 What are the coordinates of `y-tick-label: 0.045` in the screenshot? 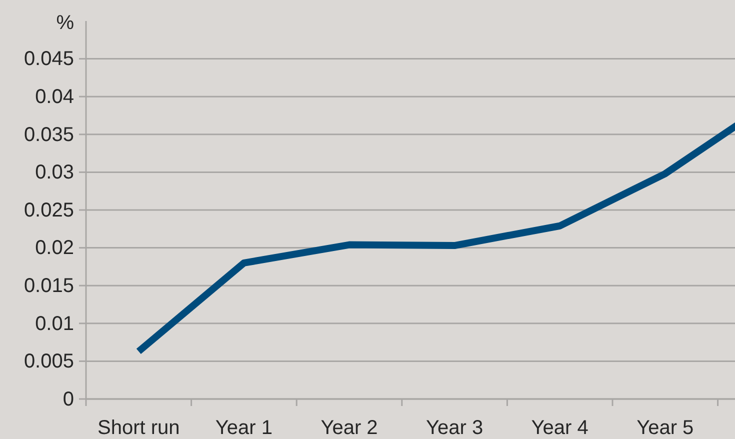 It's located at (49, 59).